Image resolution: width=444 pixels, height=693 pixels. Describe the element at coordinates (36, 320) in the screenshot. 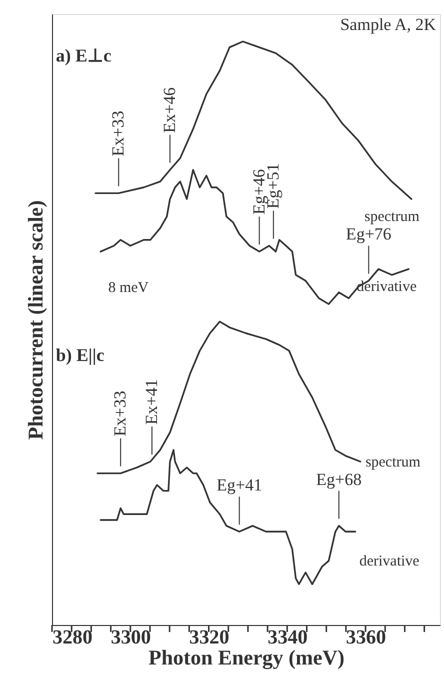

I see `y-axis-title: Photocurrent (linear scale)` at that location.